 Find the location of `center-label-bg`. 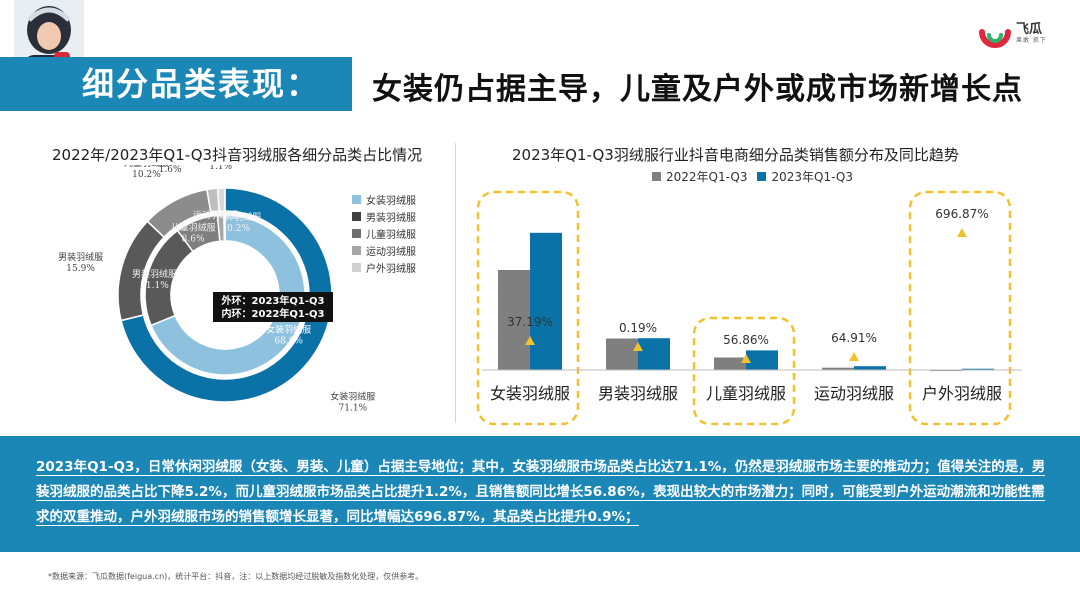

center-label-bg is located at coordinates (273, 307).